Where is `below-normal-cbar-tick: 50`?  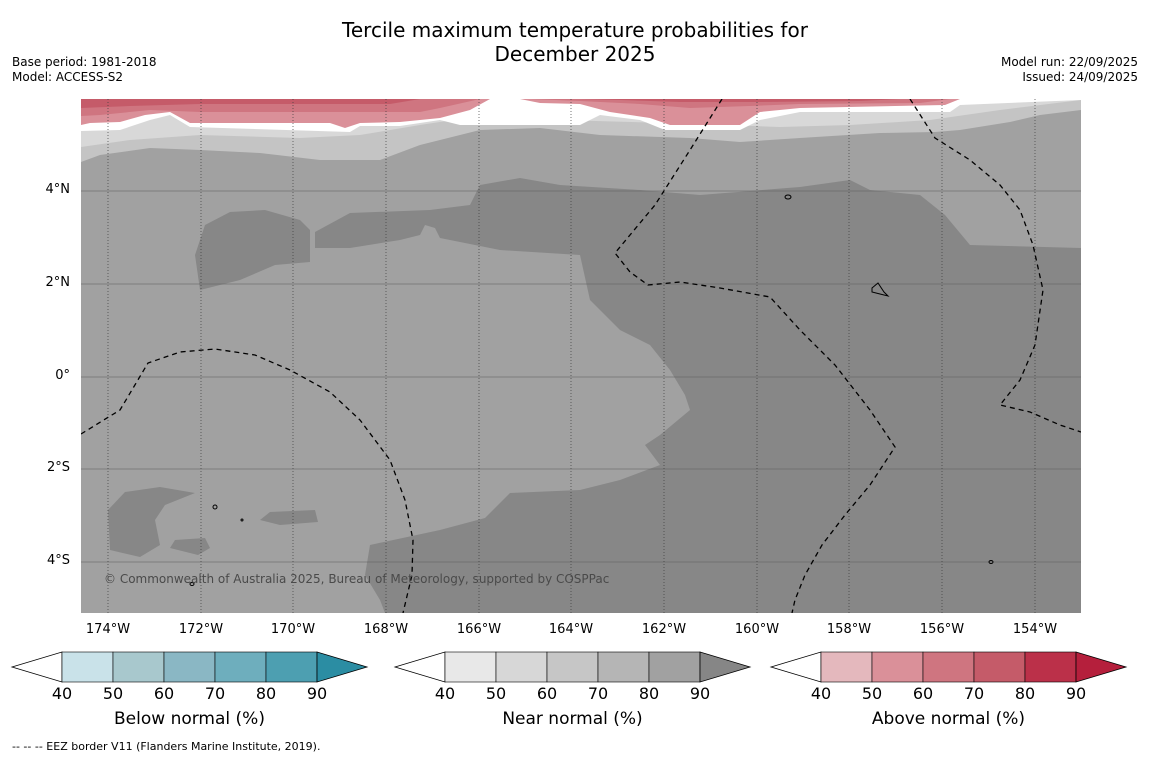
below-normal-cbar-tick: 50 is located at coordinates (113, 693).